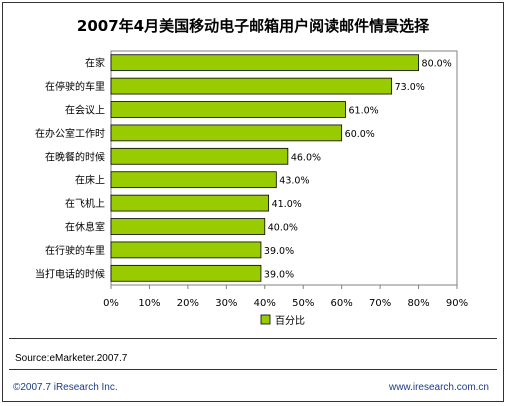 The height and width of the screenshot is (406, 508). Describe the element at coordinates (380, 303) in the screenshot. I see `x-tick-label: 70%` at that location.